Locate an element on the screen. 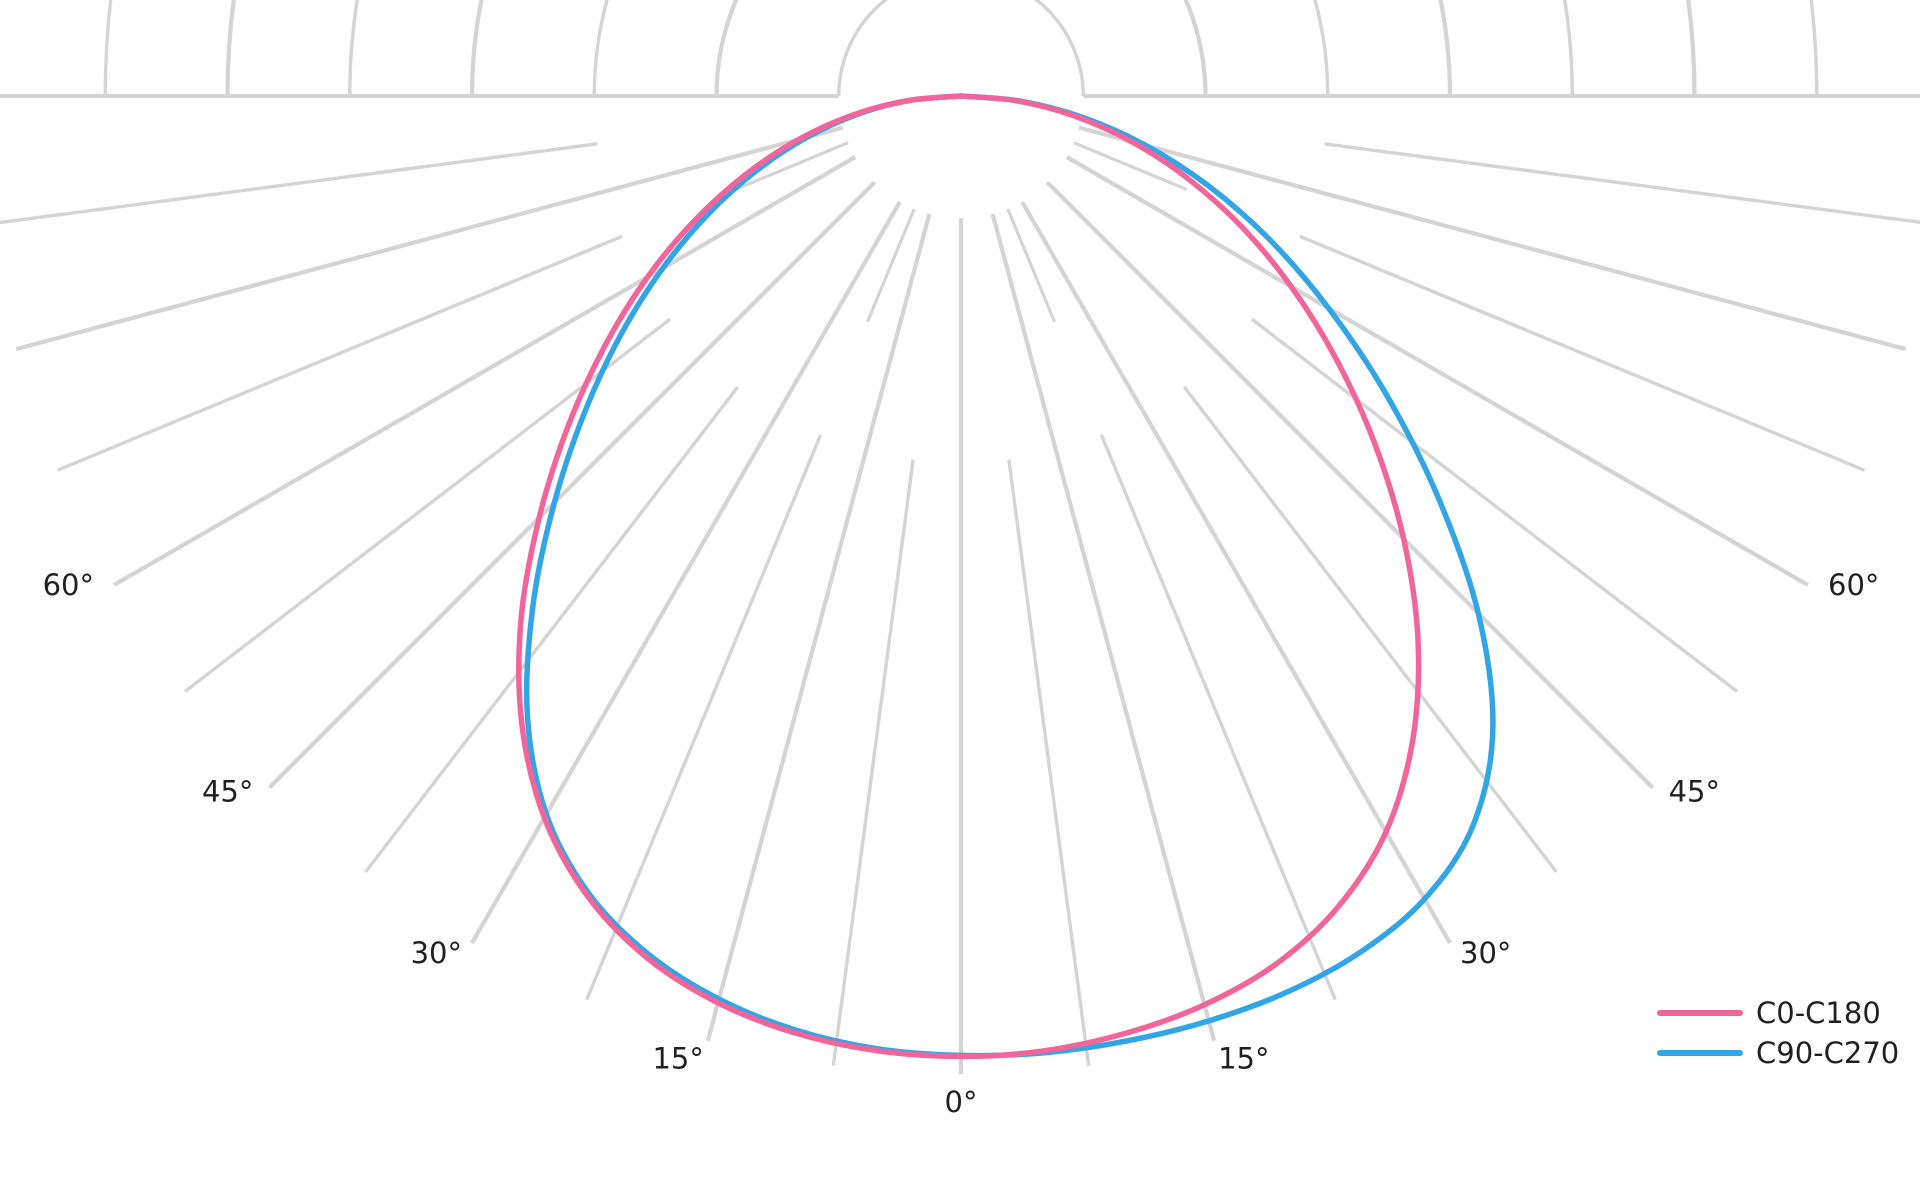 The image size is (1920, 1177). grid-spoke-82.5 is located at coordinates (1622, 183).